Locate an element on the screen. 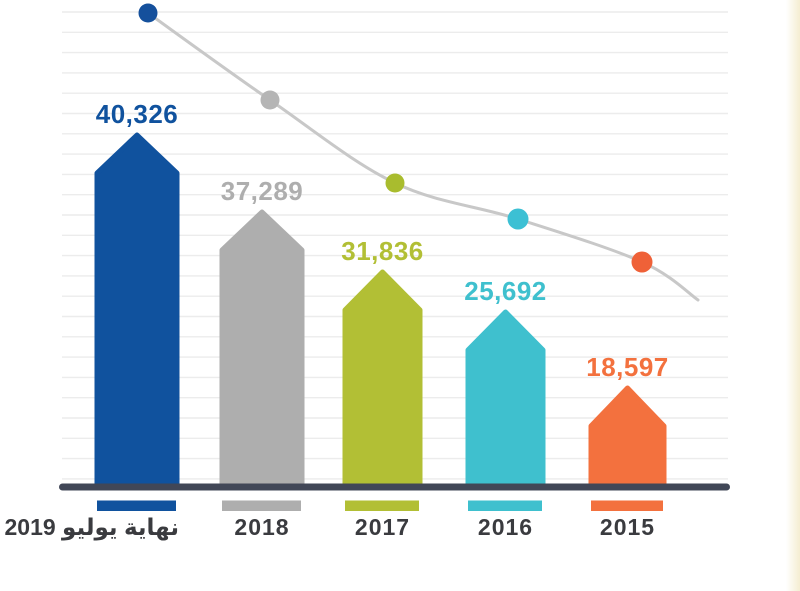 Image resolution: width=800 pixels, height=591 pixels. year-label-2016: 2016 is located at coordinates (505, 527).